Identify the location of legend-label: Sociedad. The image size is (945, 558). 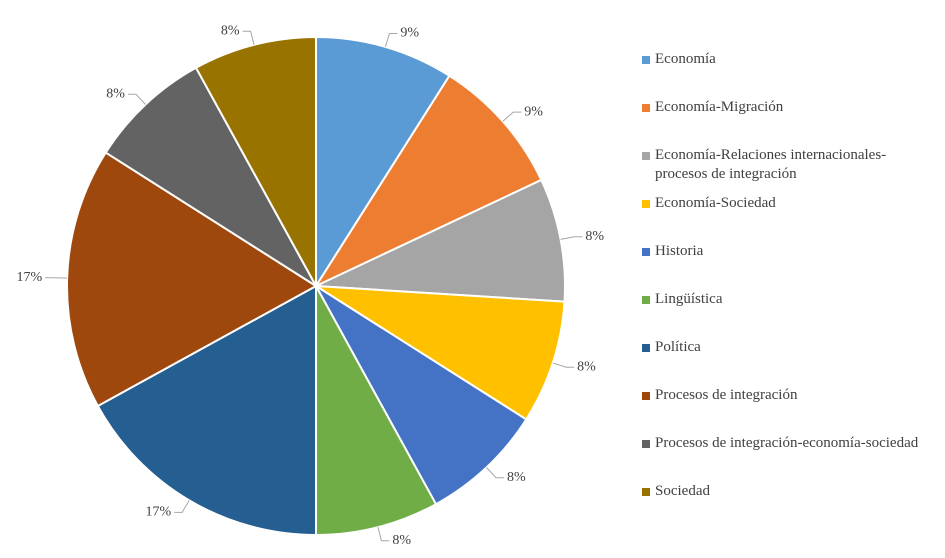
(682, 491).